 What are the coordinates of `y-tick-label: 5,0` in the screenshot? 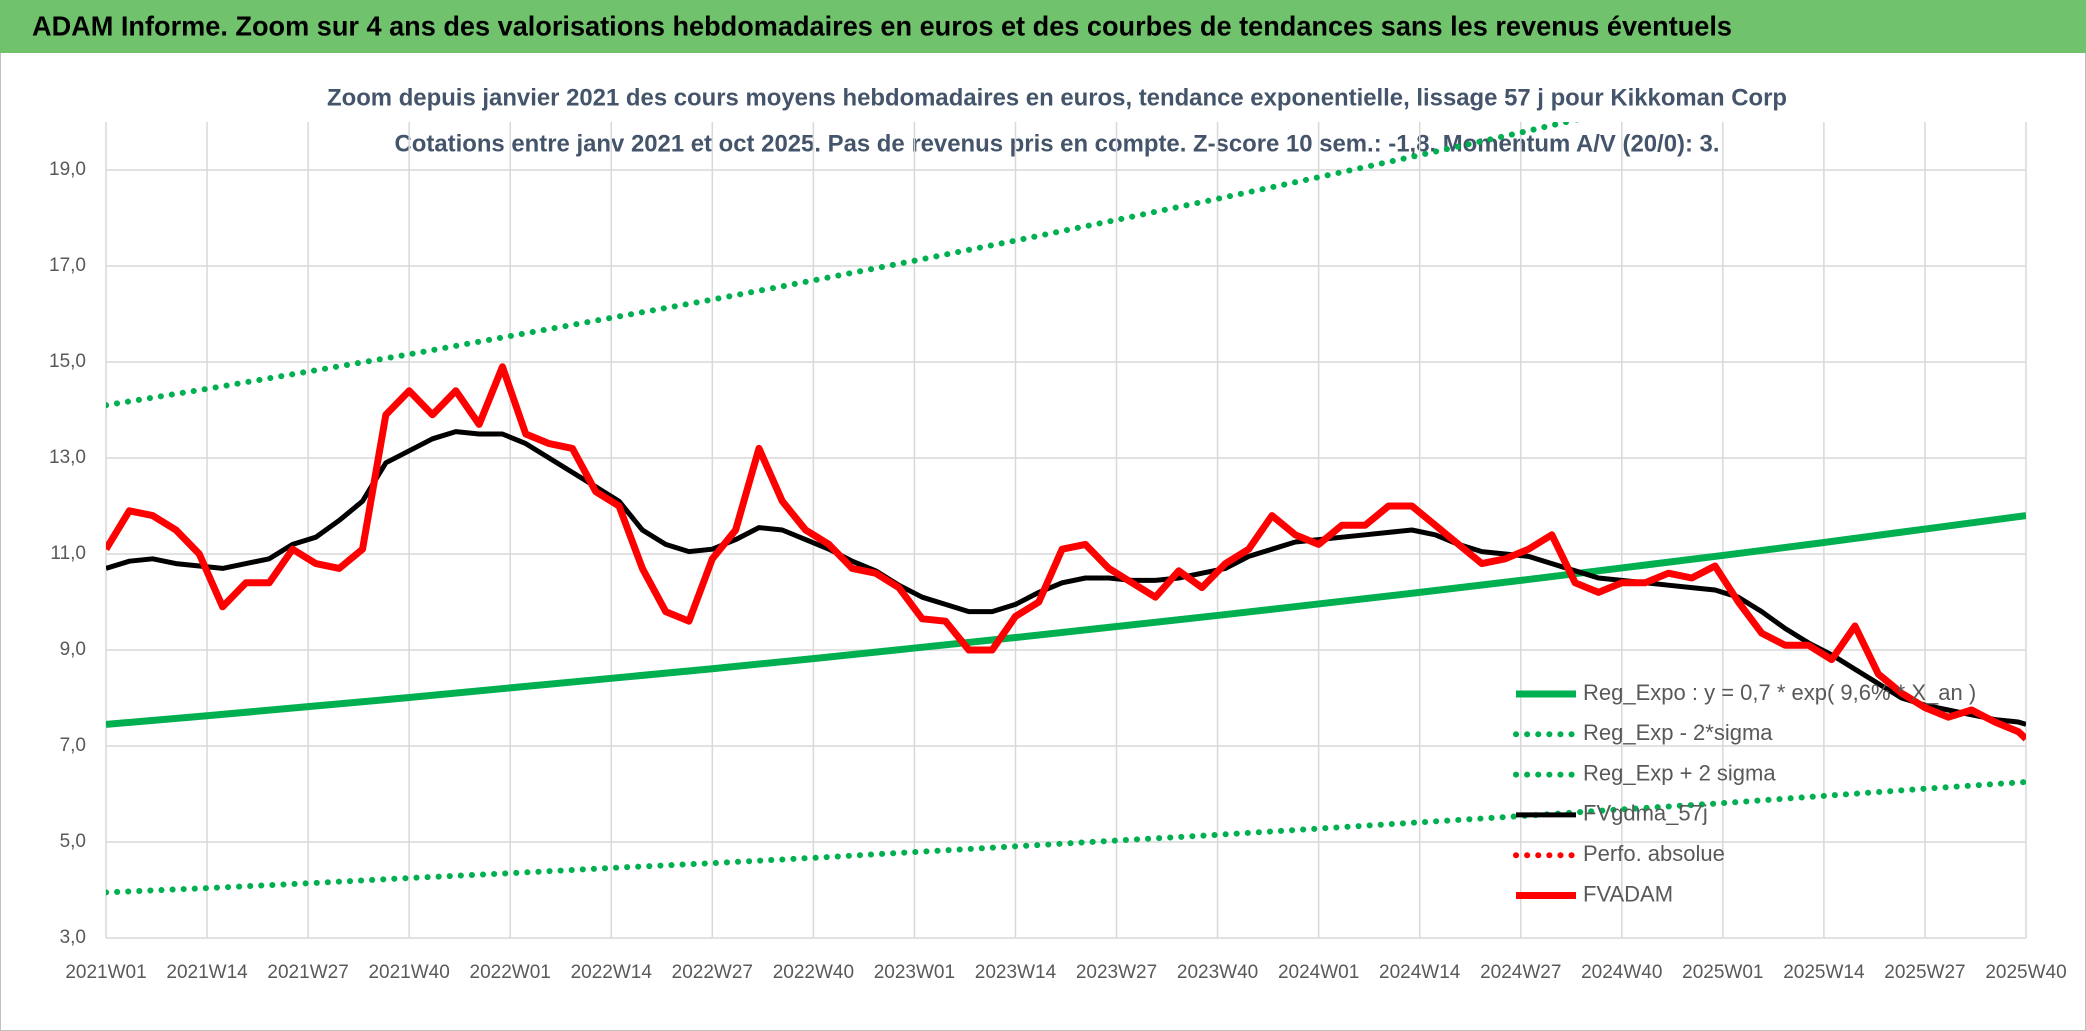 It's located at (73, 841).